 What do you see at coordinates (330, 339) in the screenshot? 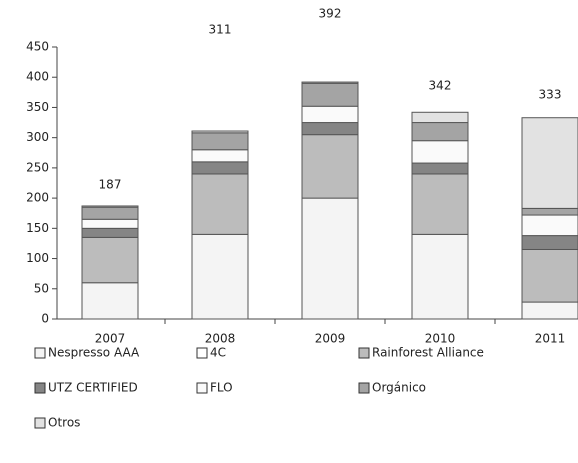
I see `x-tick-label: 2009` at bounding box center [330, 339].